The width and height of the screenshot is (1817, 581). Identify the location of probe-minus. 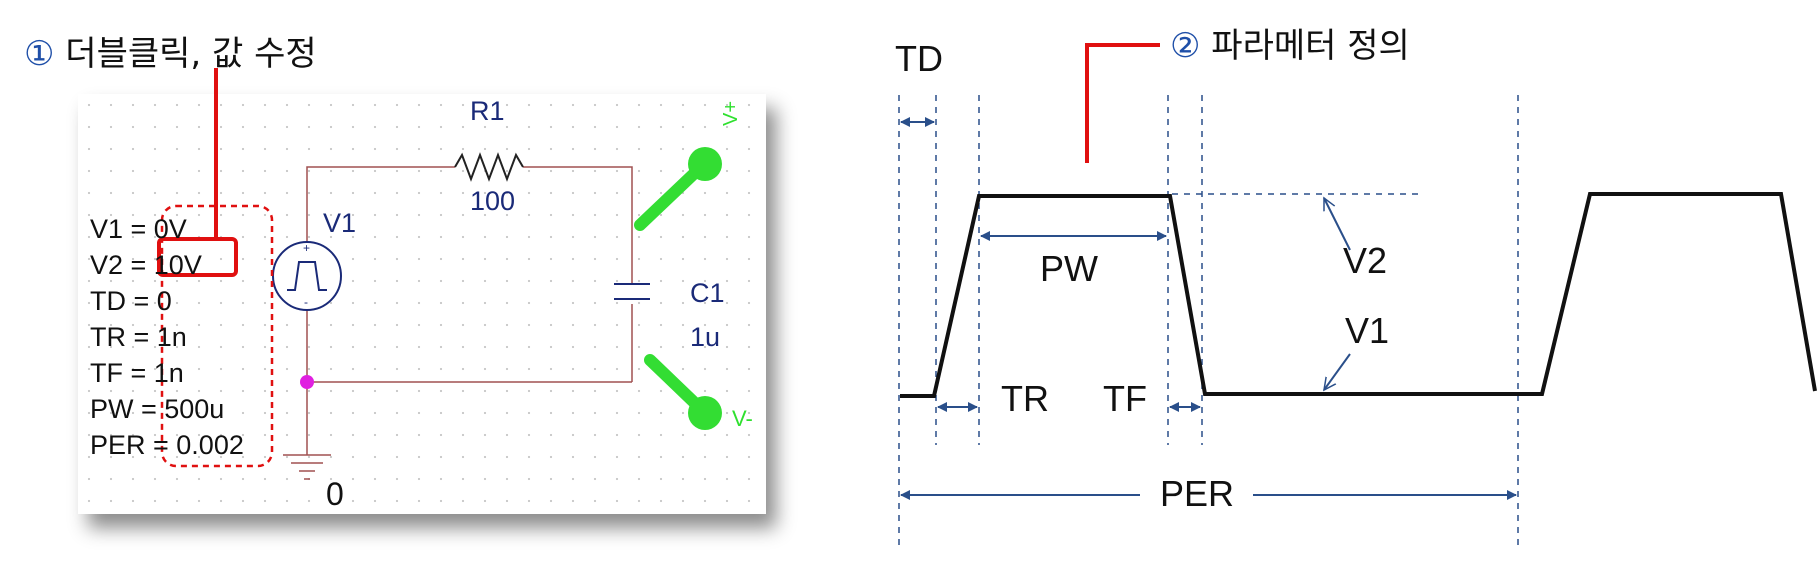
(683, 392).